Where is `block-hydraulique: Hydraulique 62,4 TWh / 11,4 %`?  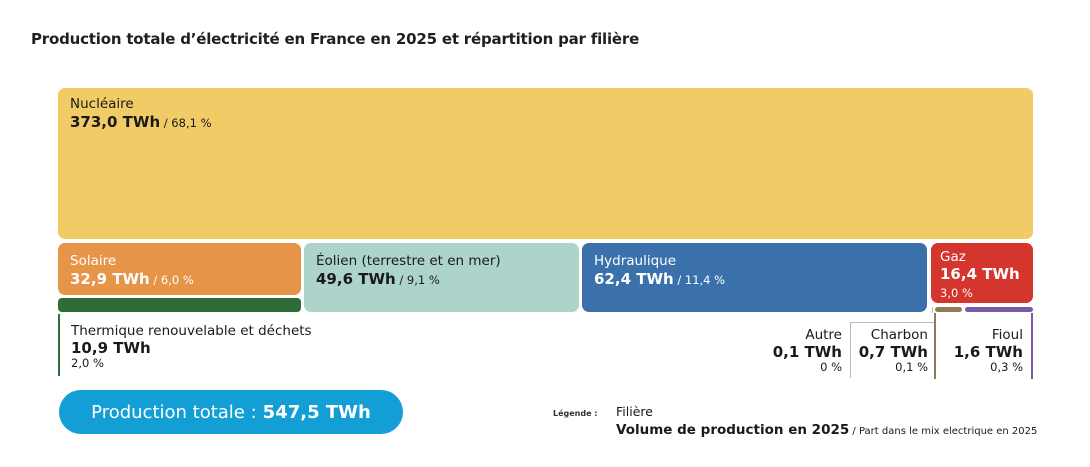
block-hydraulique: Hydraulique 62,4 TWh / 11,4 % is located at coordinates (754, 277).